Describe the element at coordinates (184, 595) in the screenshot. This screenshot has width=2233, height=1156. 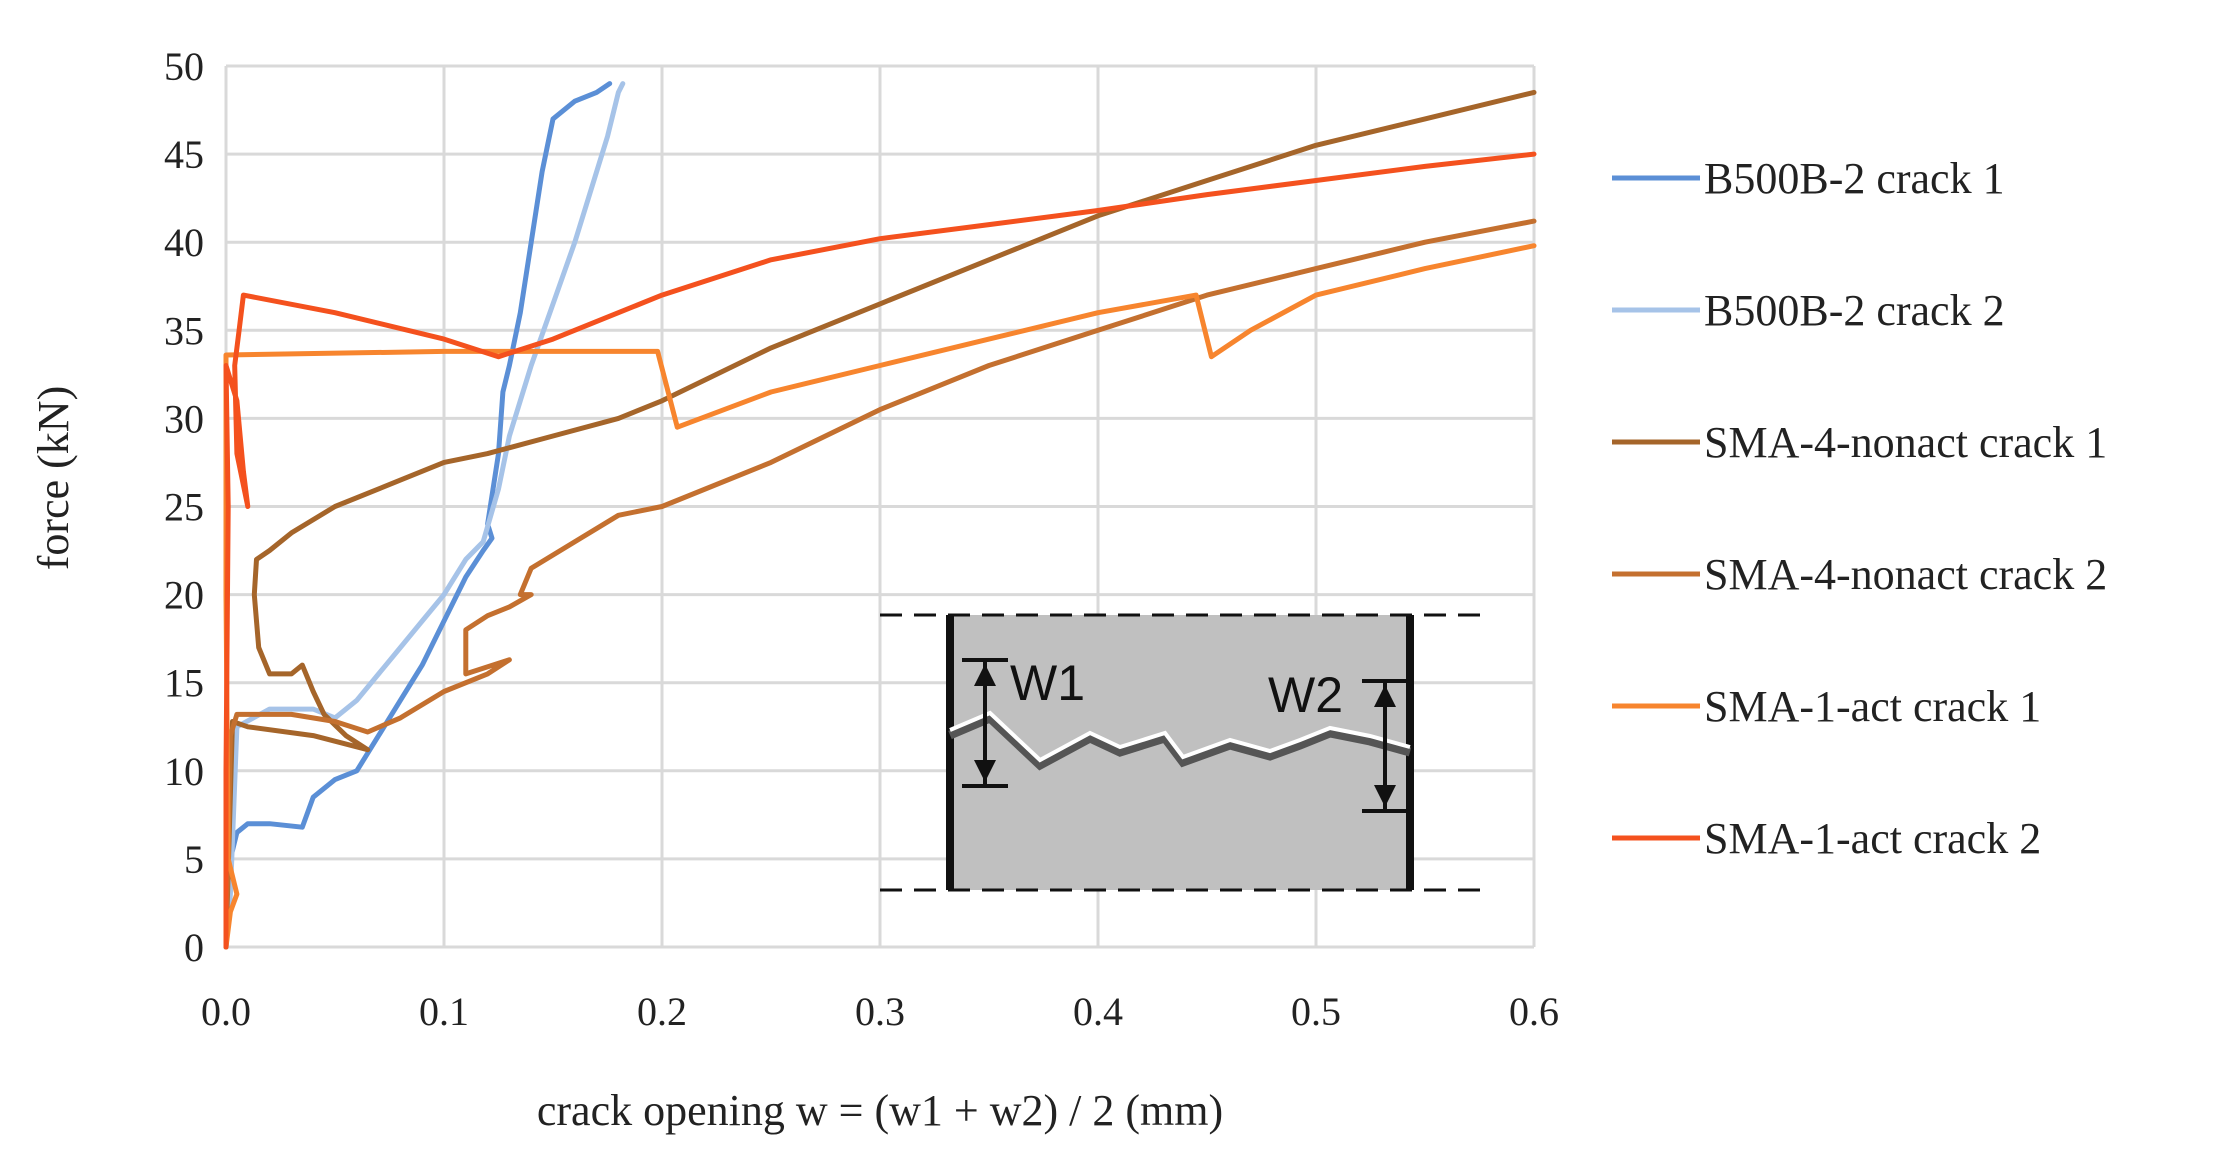
I see `y-tick-label: 20` at that location.